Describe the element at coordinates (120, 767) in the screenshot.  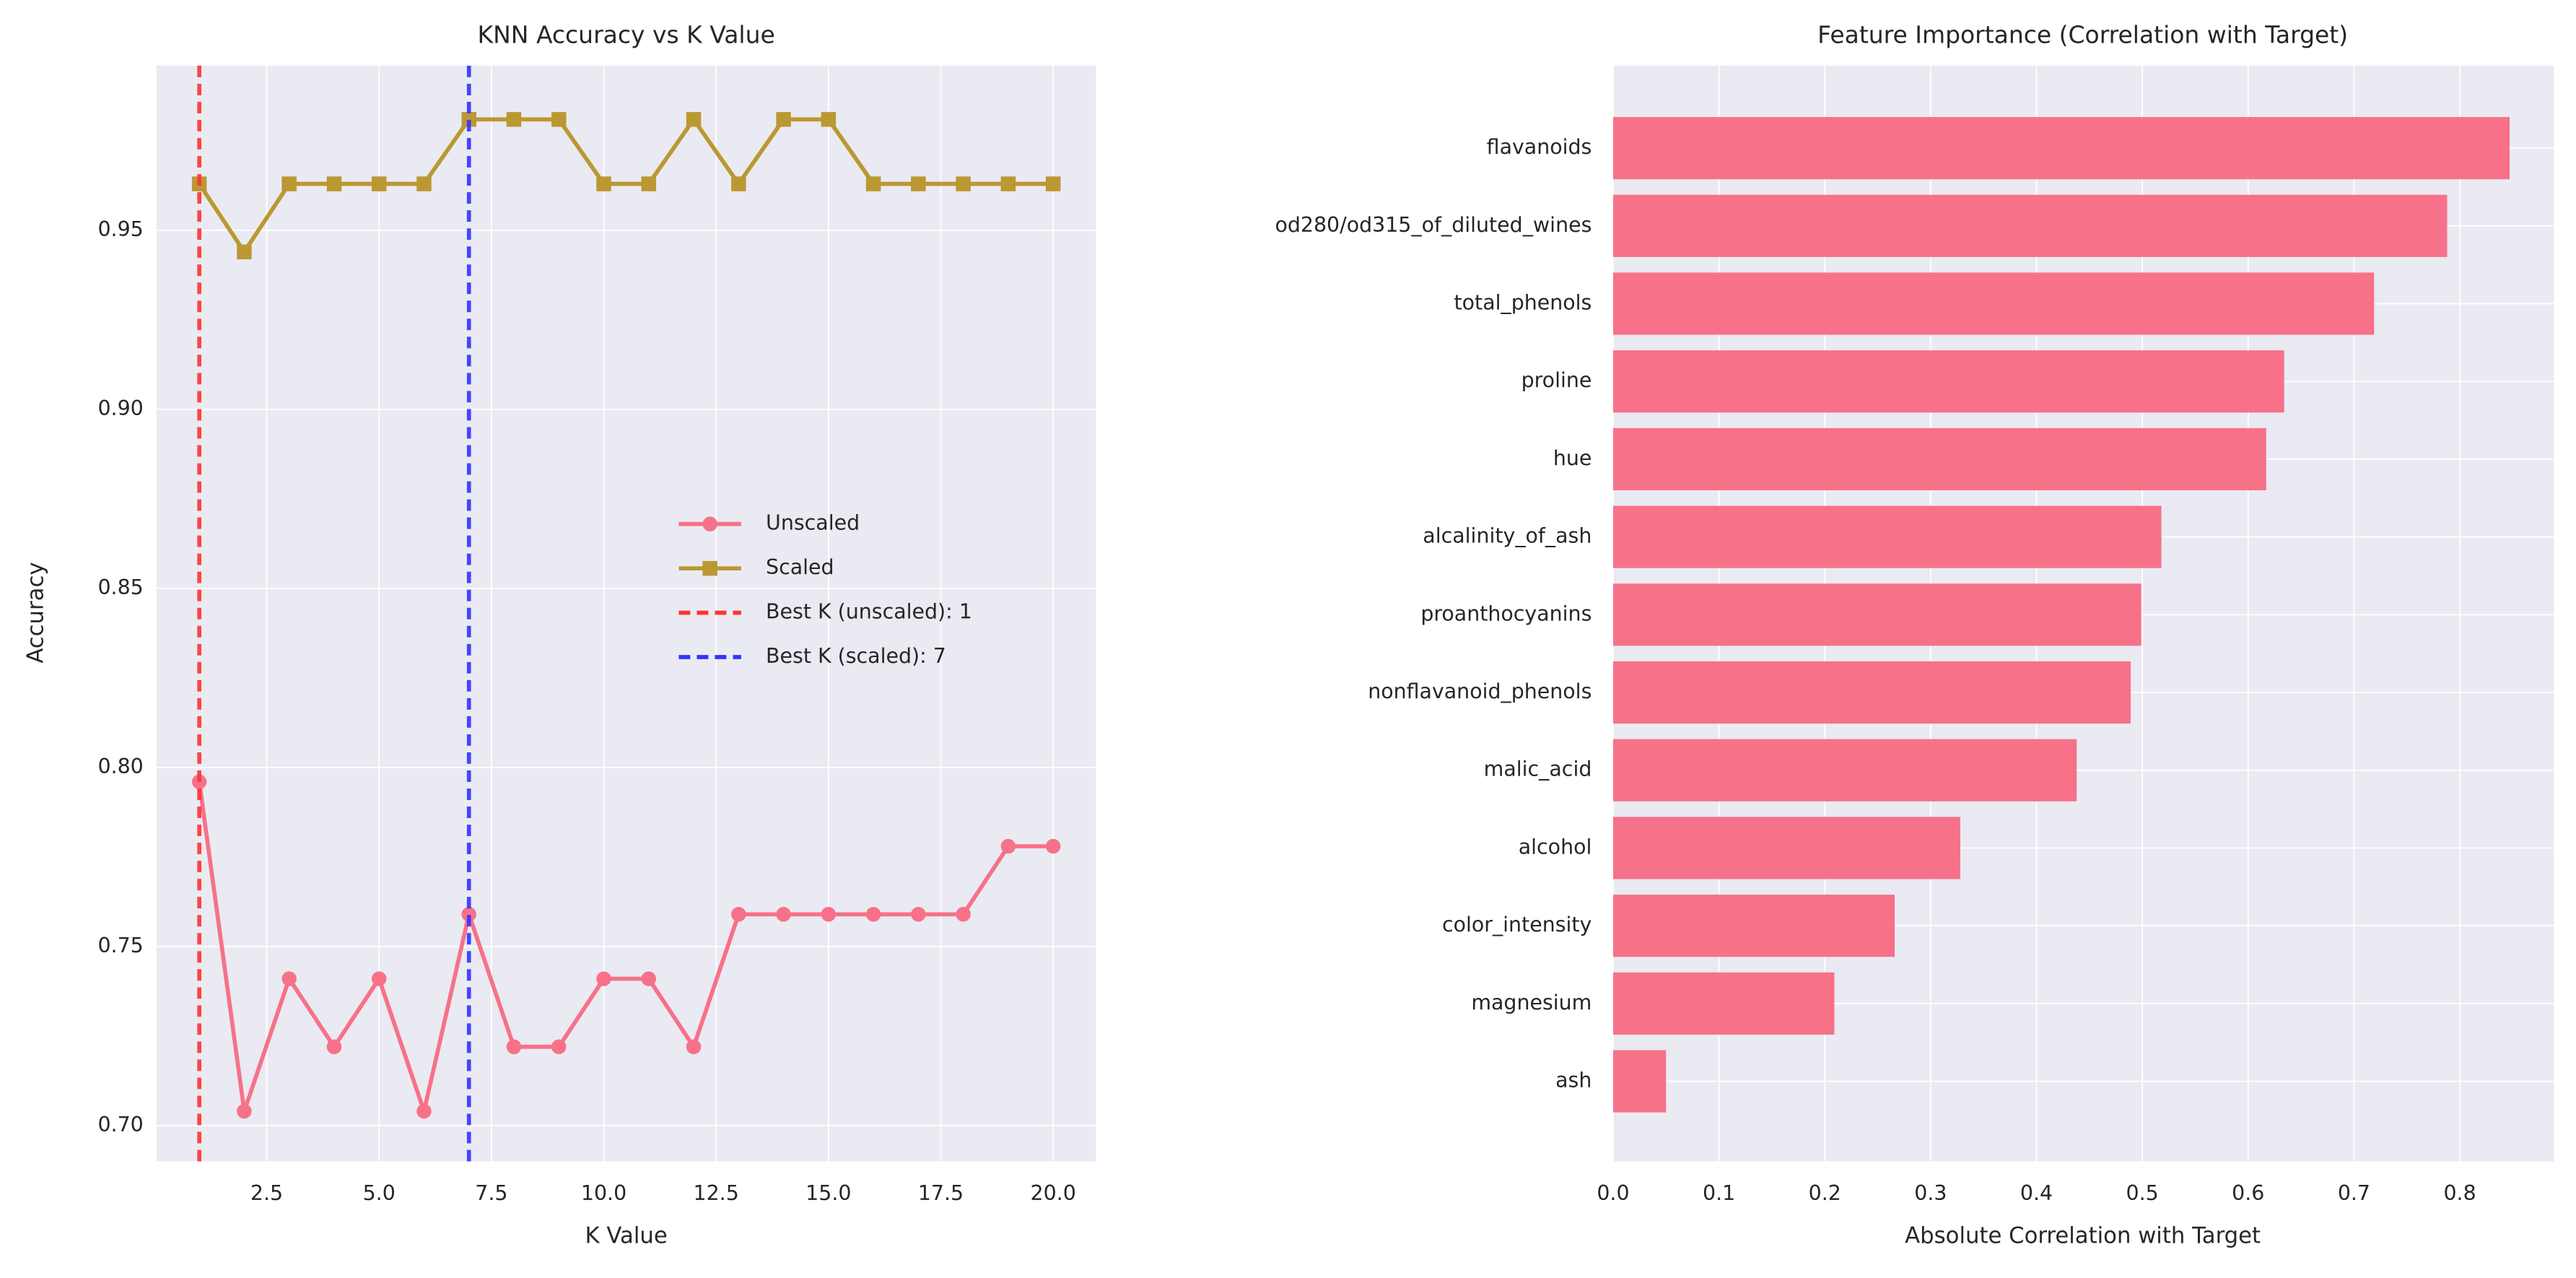
I see `y-tick-label: 0.80` at that location.